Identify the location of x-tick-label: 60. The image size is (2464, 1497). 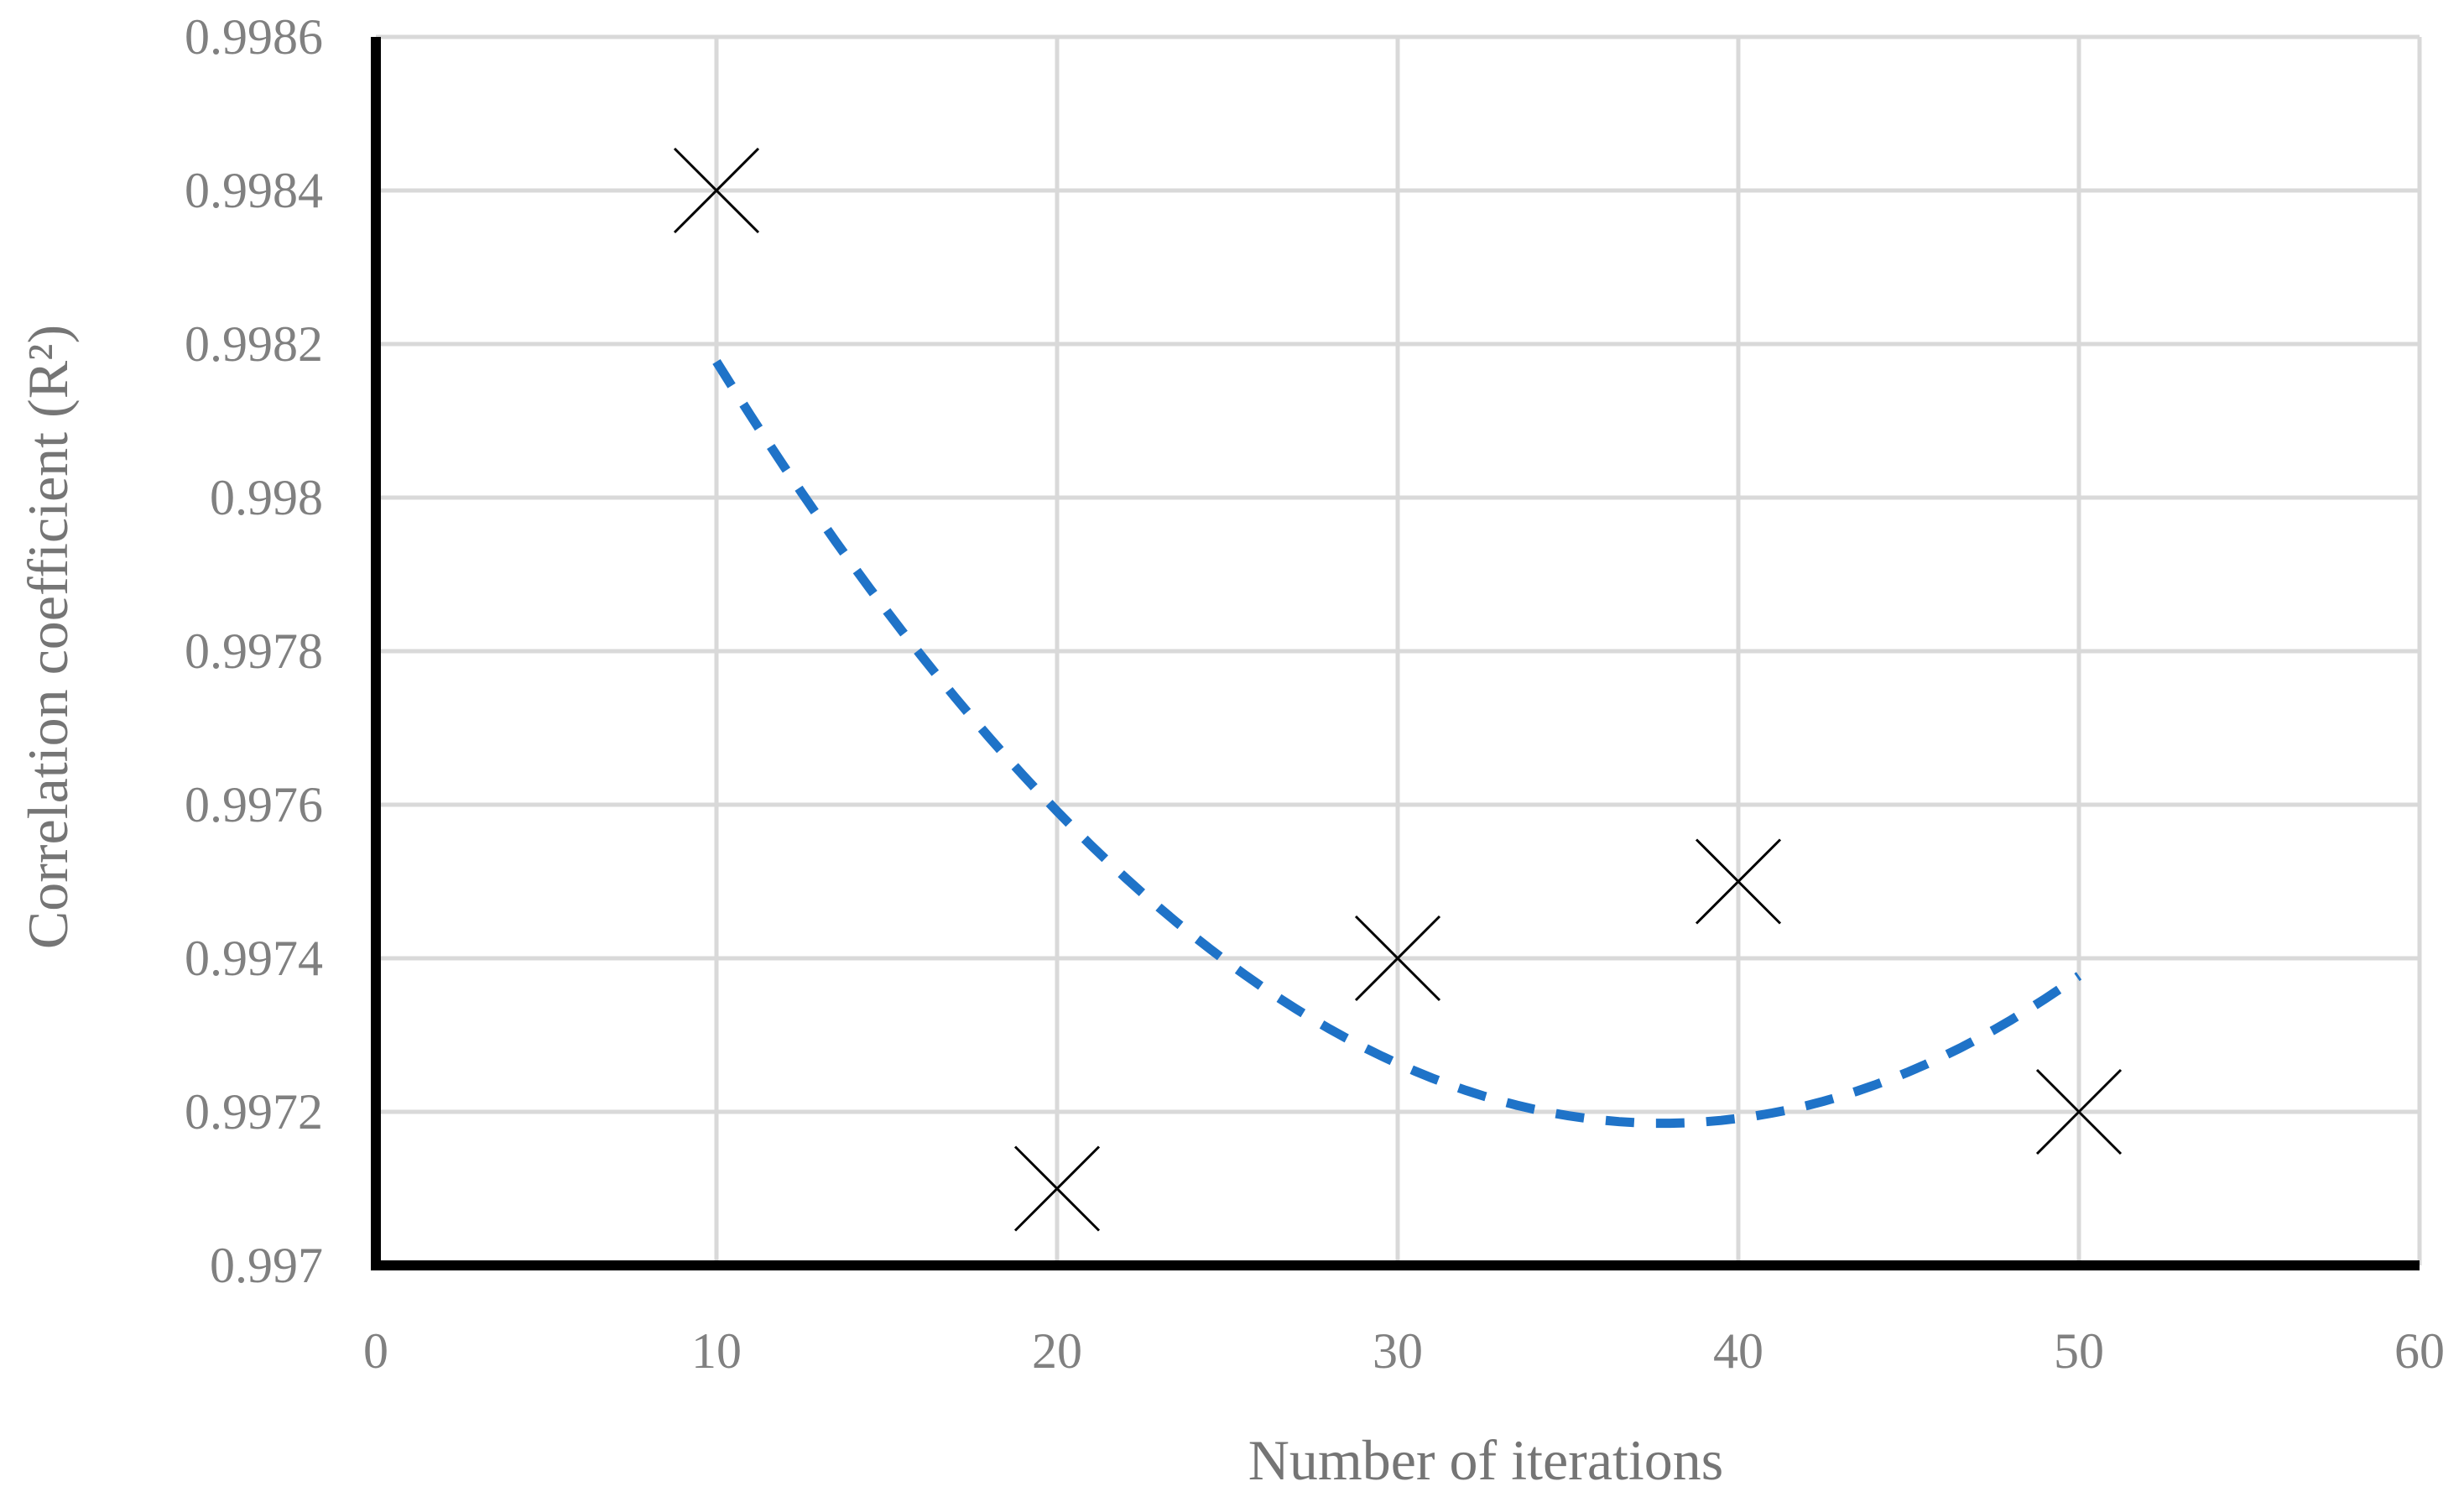
(2420, 1351).